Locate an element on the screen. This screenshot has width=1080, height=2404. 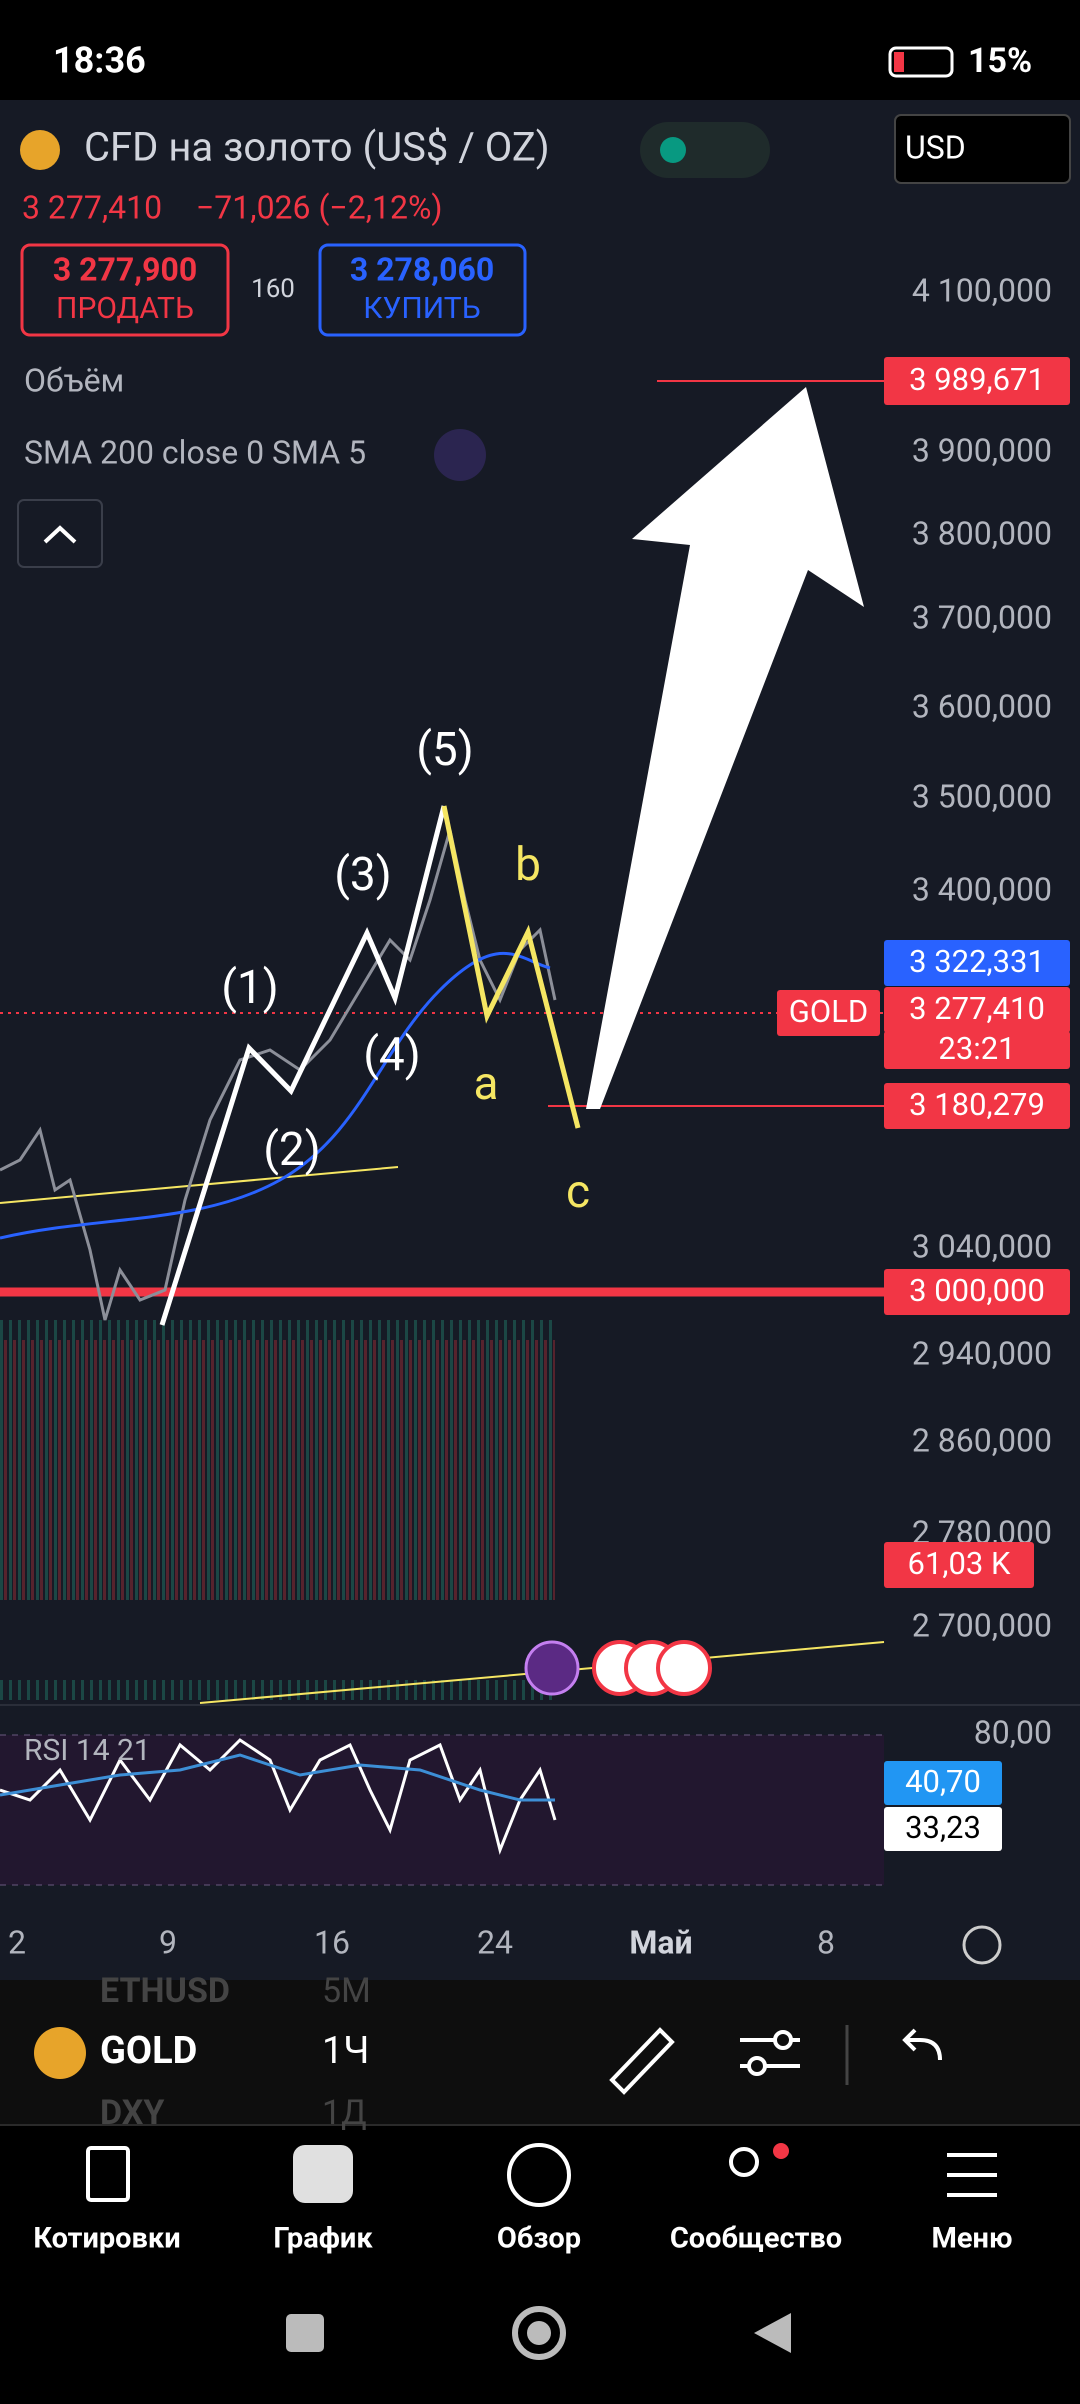
market-open-dot is located at coordinates (673, 150).